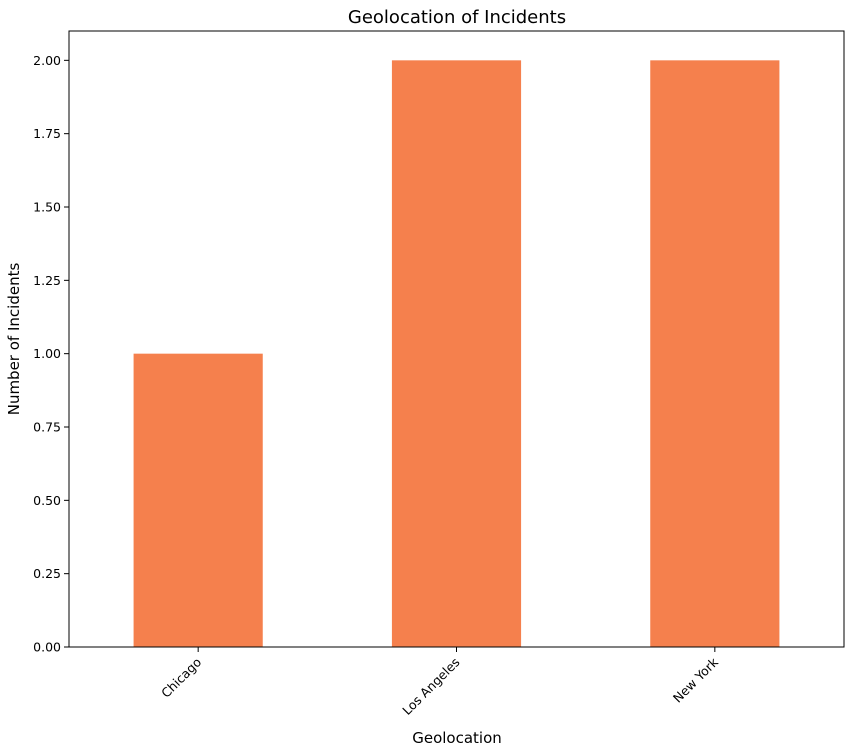  What do you see at coordinates (457, 738) in the screenshot?
I see `x-axis-label: Geolocation` at bounding box center [457, 738].